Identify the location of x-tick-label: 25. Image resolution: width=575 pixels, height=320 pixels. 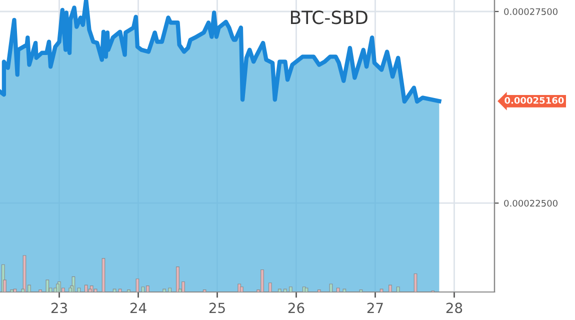
(217, 308).